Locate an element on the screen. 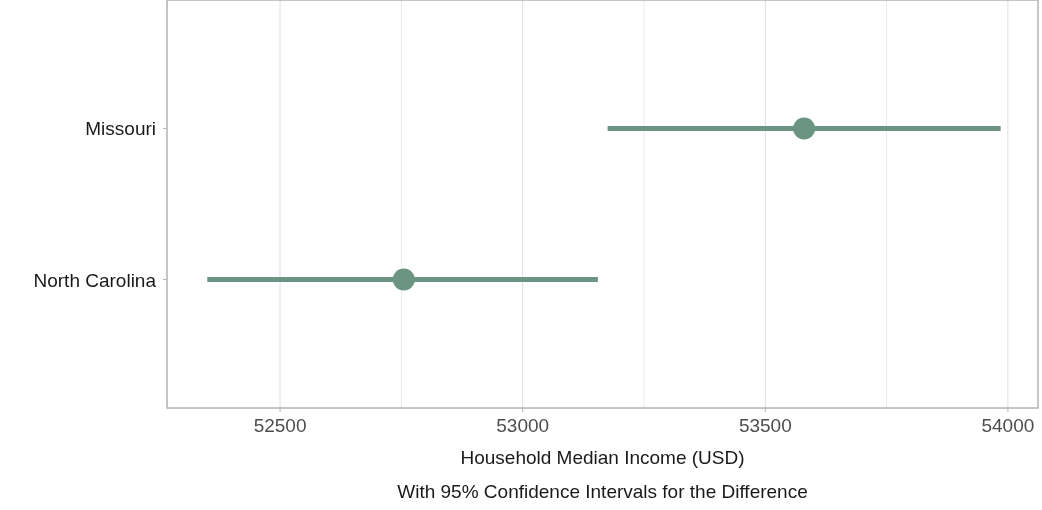  y-tick-label: Missouri is located at coordinates (120, 129).